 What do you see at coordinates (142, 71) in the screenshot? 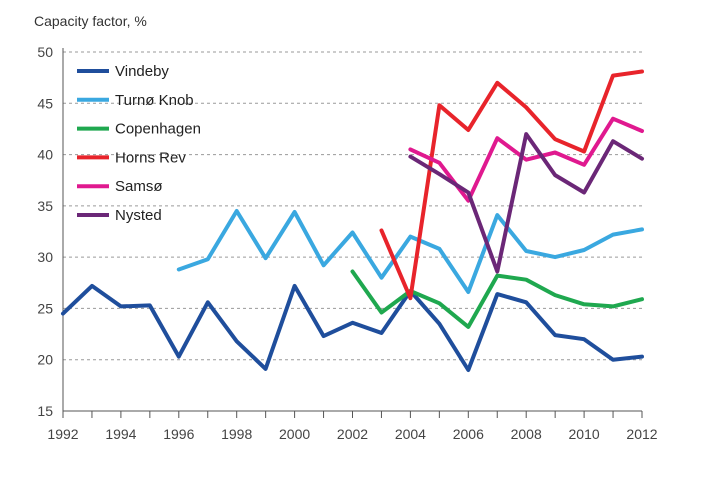
I see `legend-label-vindeby: Vindeby` at bounding box center [142, 71].